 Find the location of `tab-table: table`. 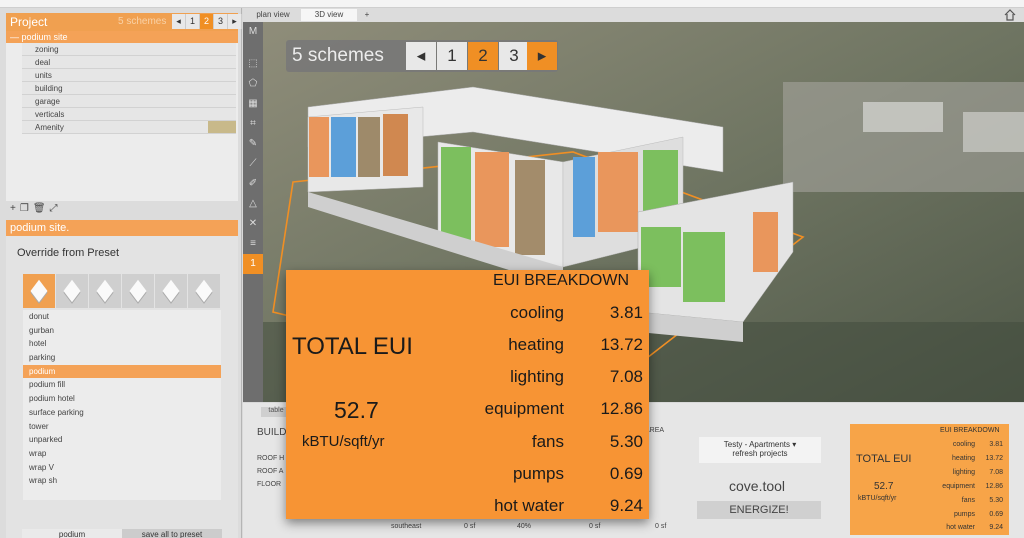

tab-table: table is located at coordinates (276, 412).